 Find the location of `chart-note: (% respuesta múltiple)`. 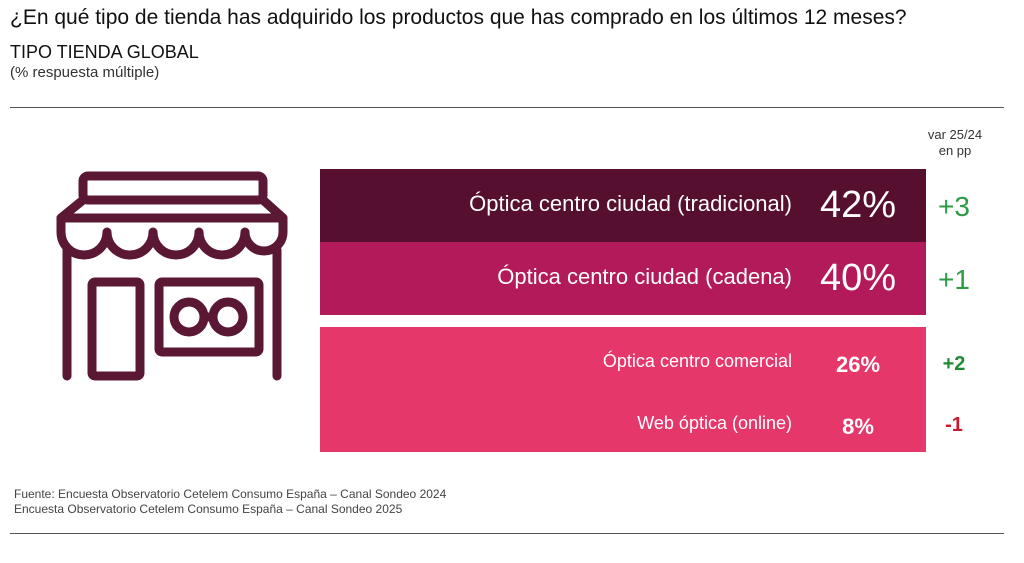

chart-note: (% respuesta múltiple) is located at coordinates (85, 72).